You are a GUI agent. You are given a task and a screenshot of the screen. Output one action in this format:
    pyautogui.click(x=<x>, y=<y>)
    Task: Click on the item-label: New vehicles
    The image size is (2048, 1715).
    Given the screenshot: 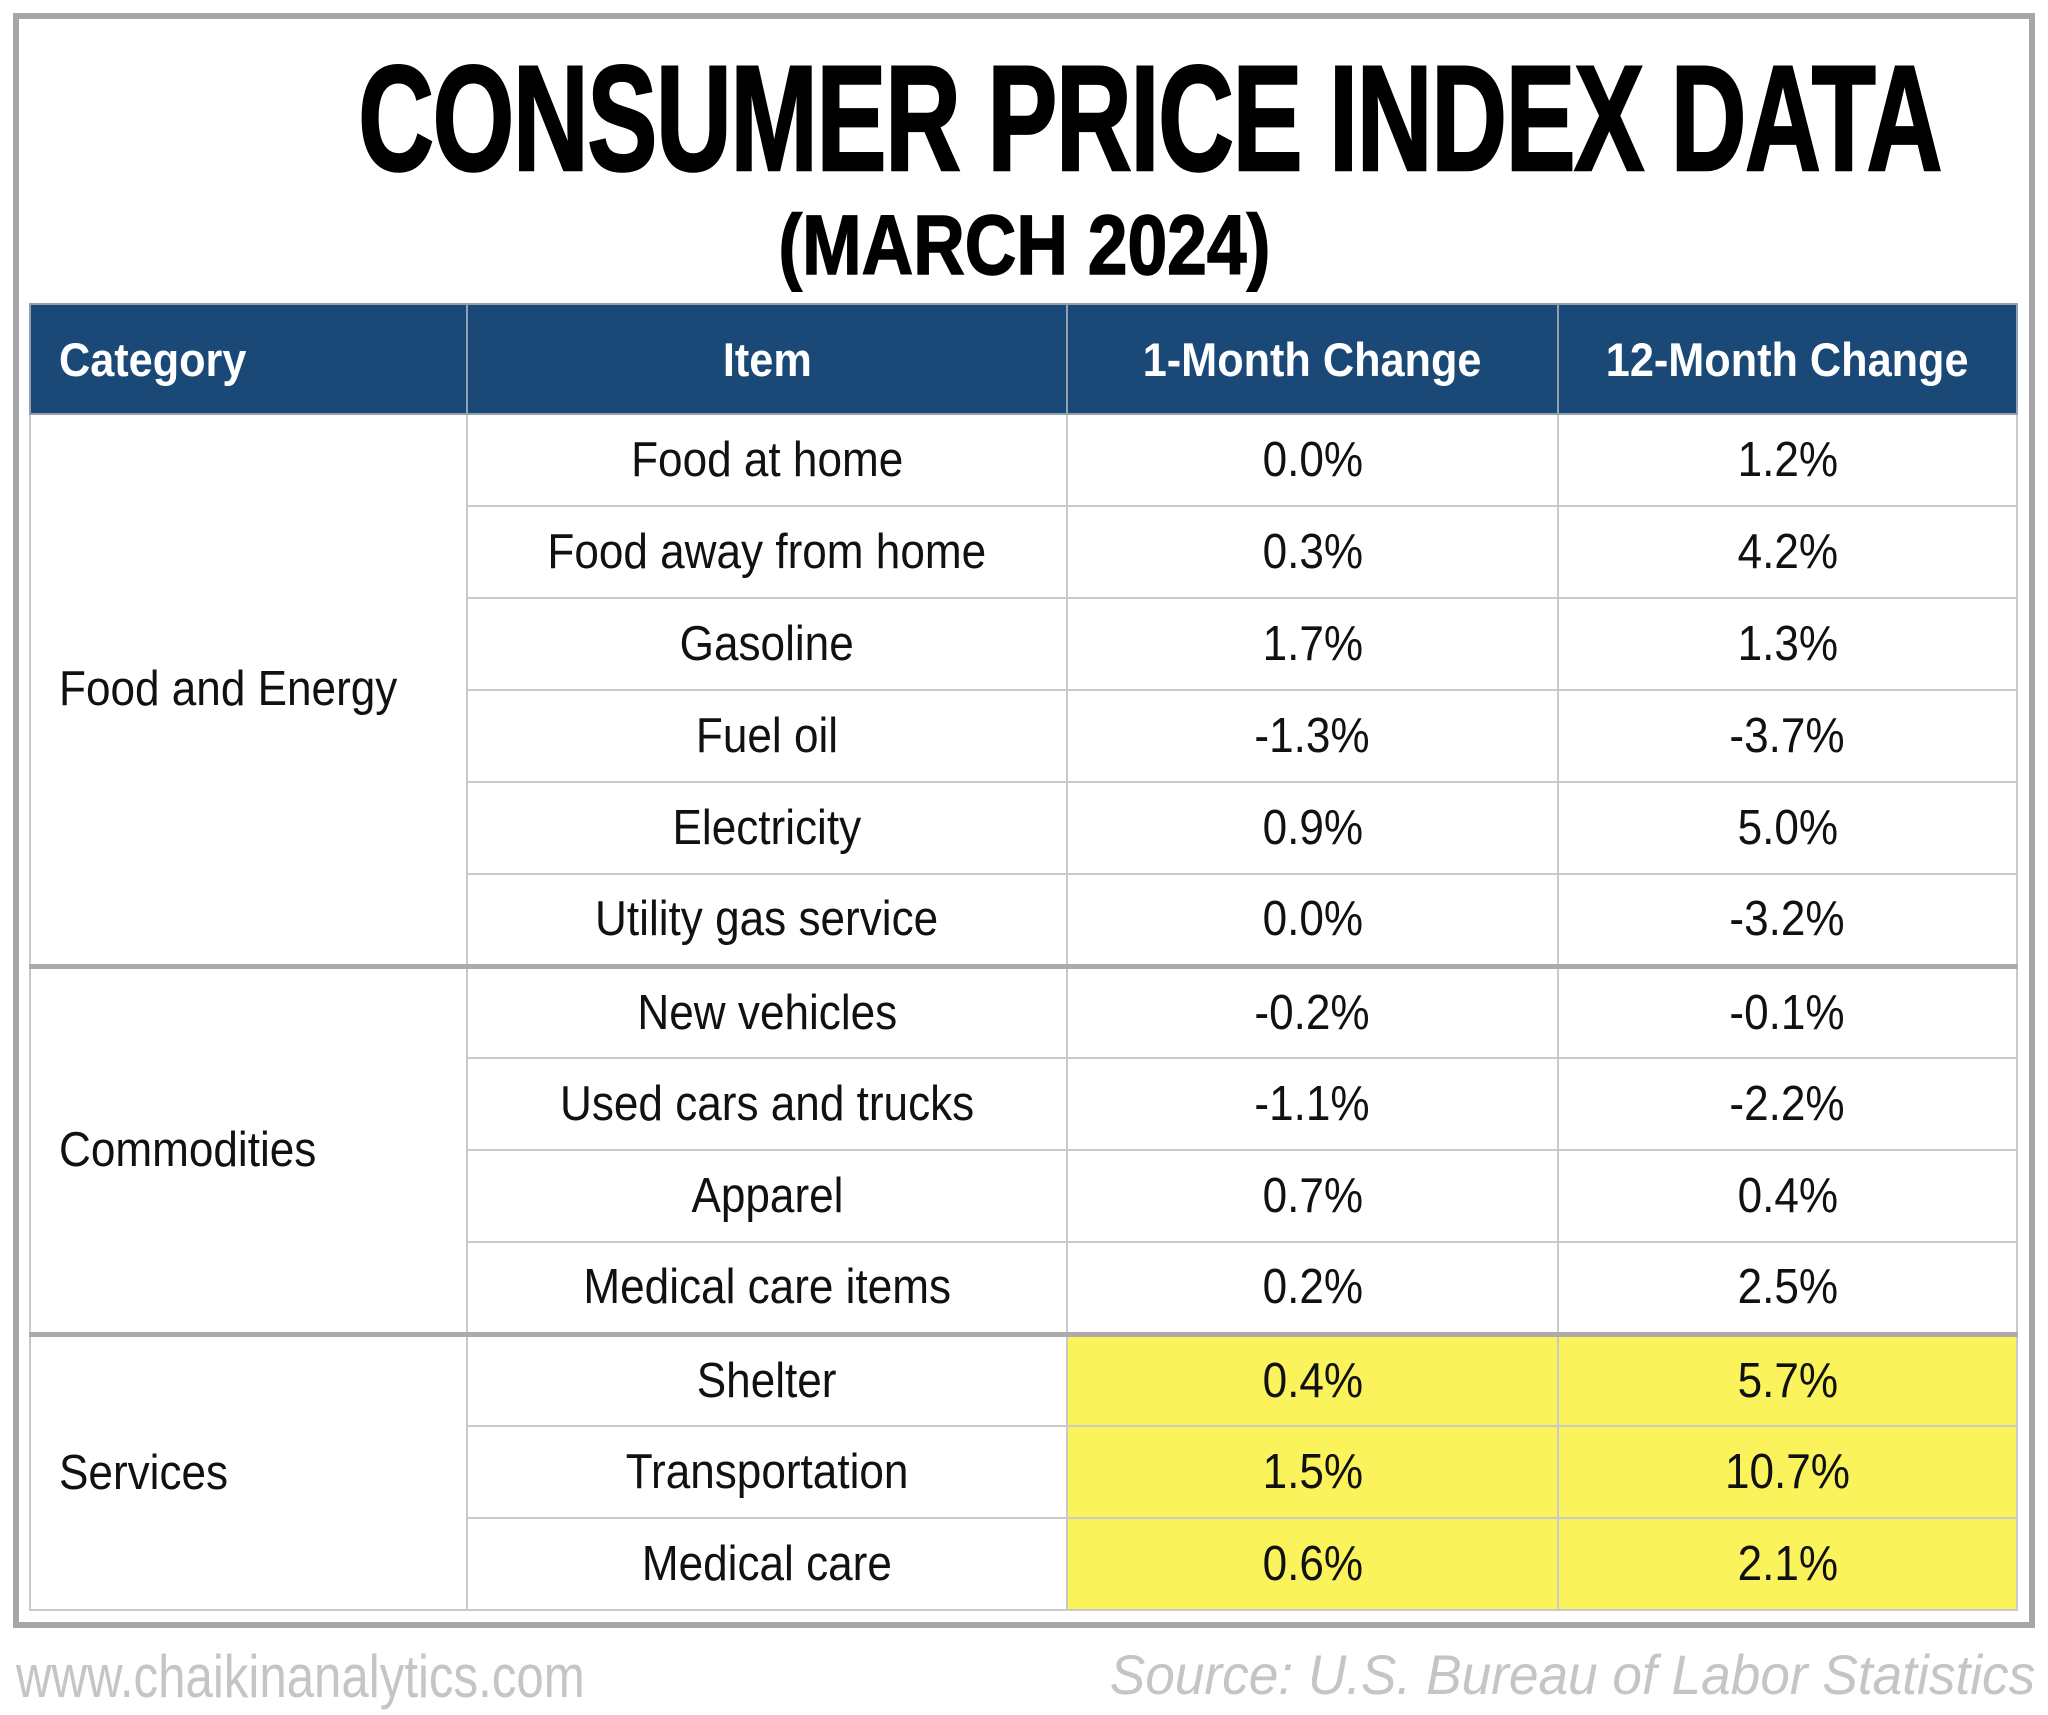 What is the action you would take?
    pyautogui.click(x=767, y=1012)
    